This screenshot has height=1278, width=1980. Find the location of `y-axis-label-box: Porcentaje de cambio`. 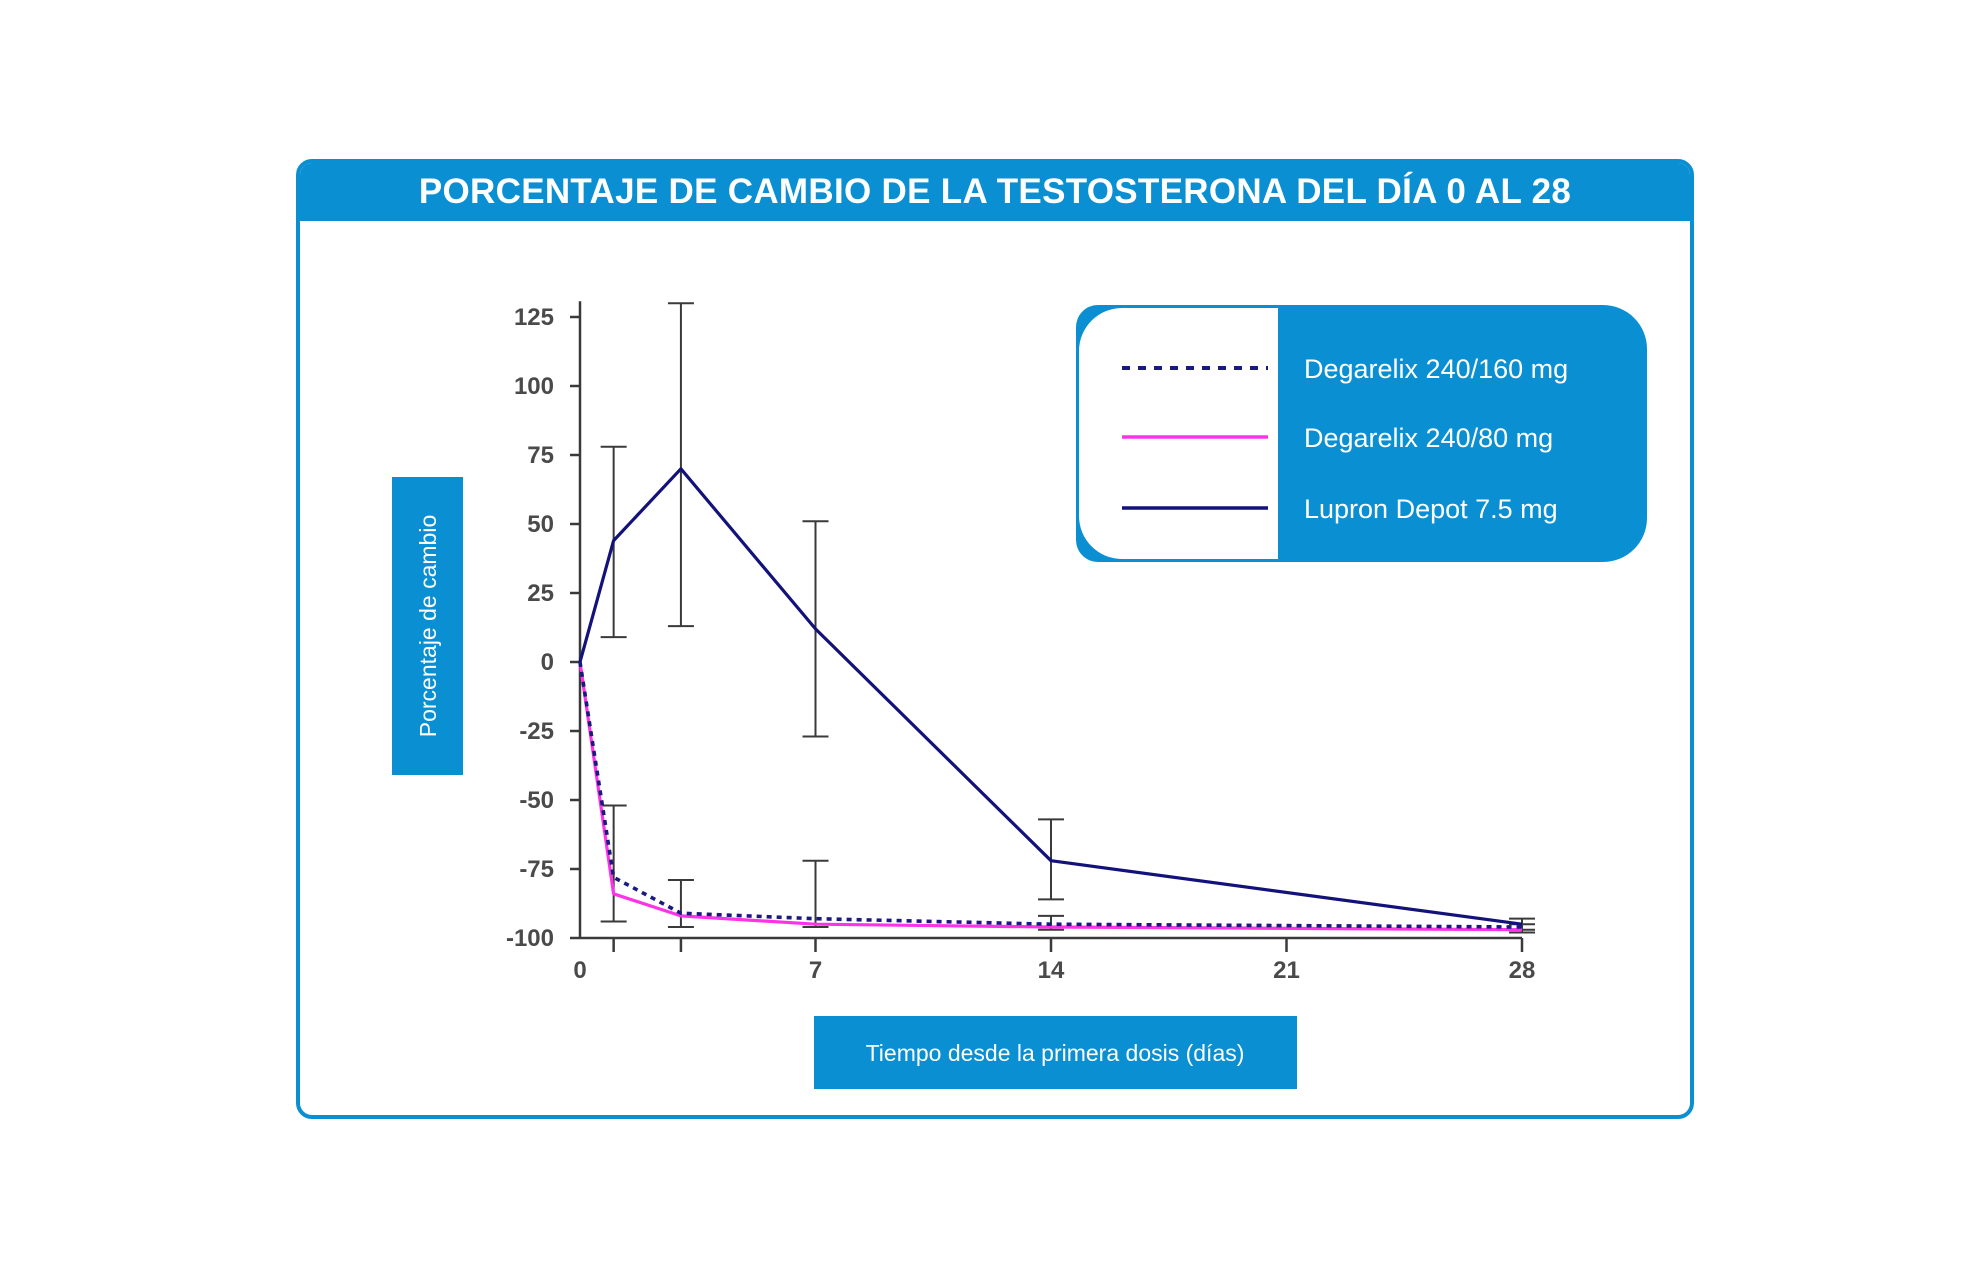

y-axis-label-box: Porcentaje de cambio is located at coordinates (427, 626).